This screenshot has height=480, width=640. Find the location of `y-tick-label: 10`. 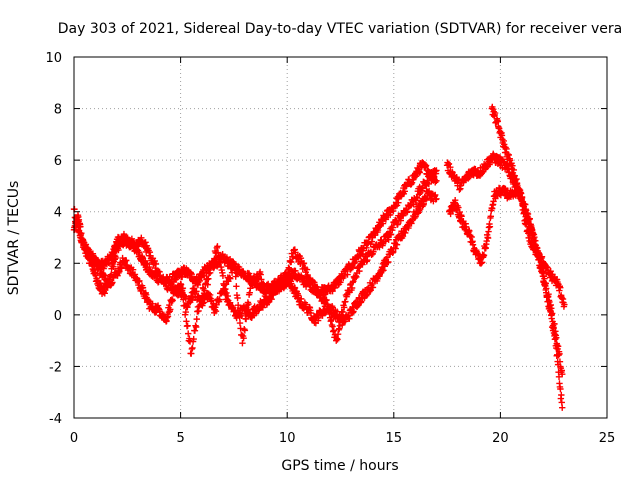

y-tick-label: 10 is located at coordinates (53, 58).